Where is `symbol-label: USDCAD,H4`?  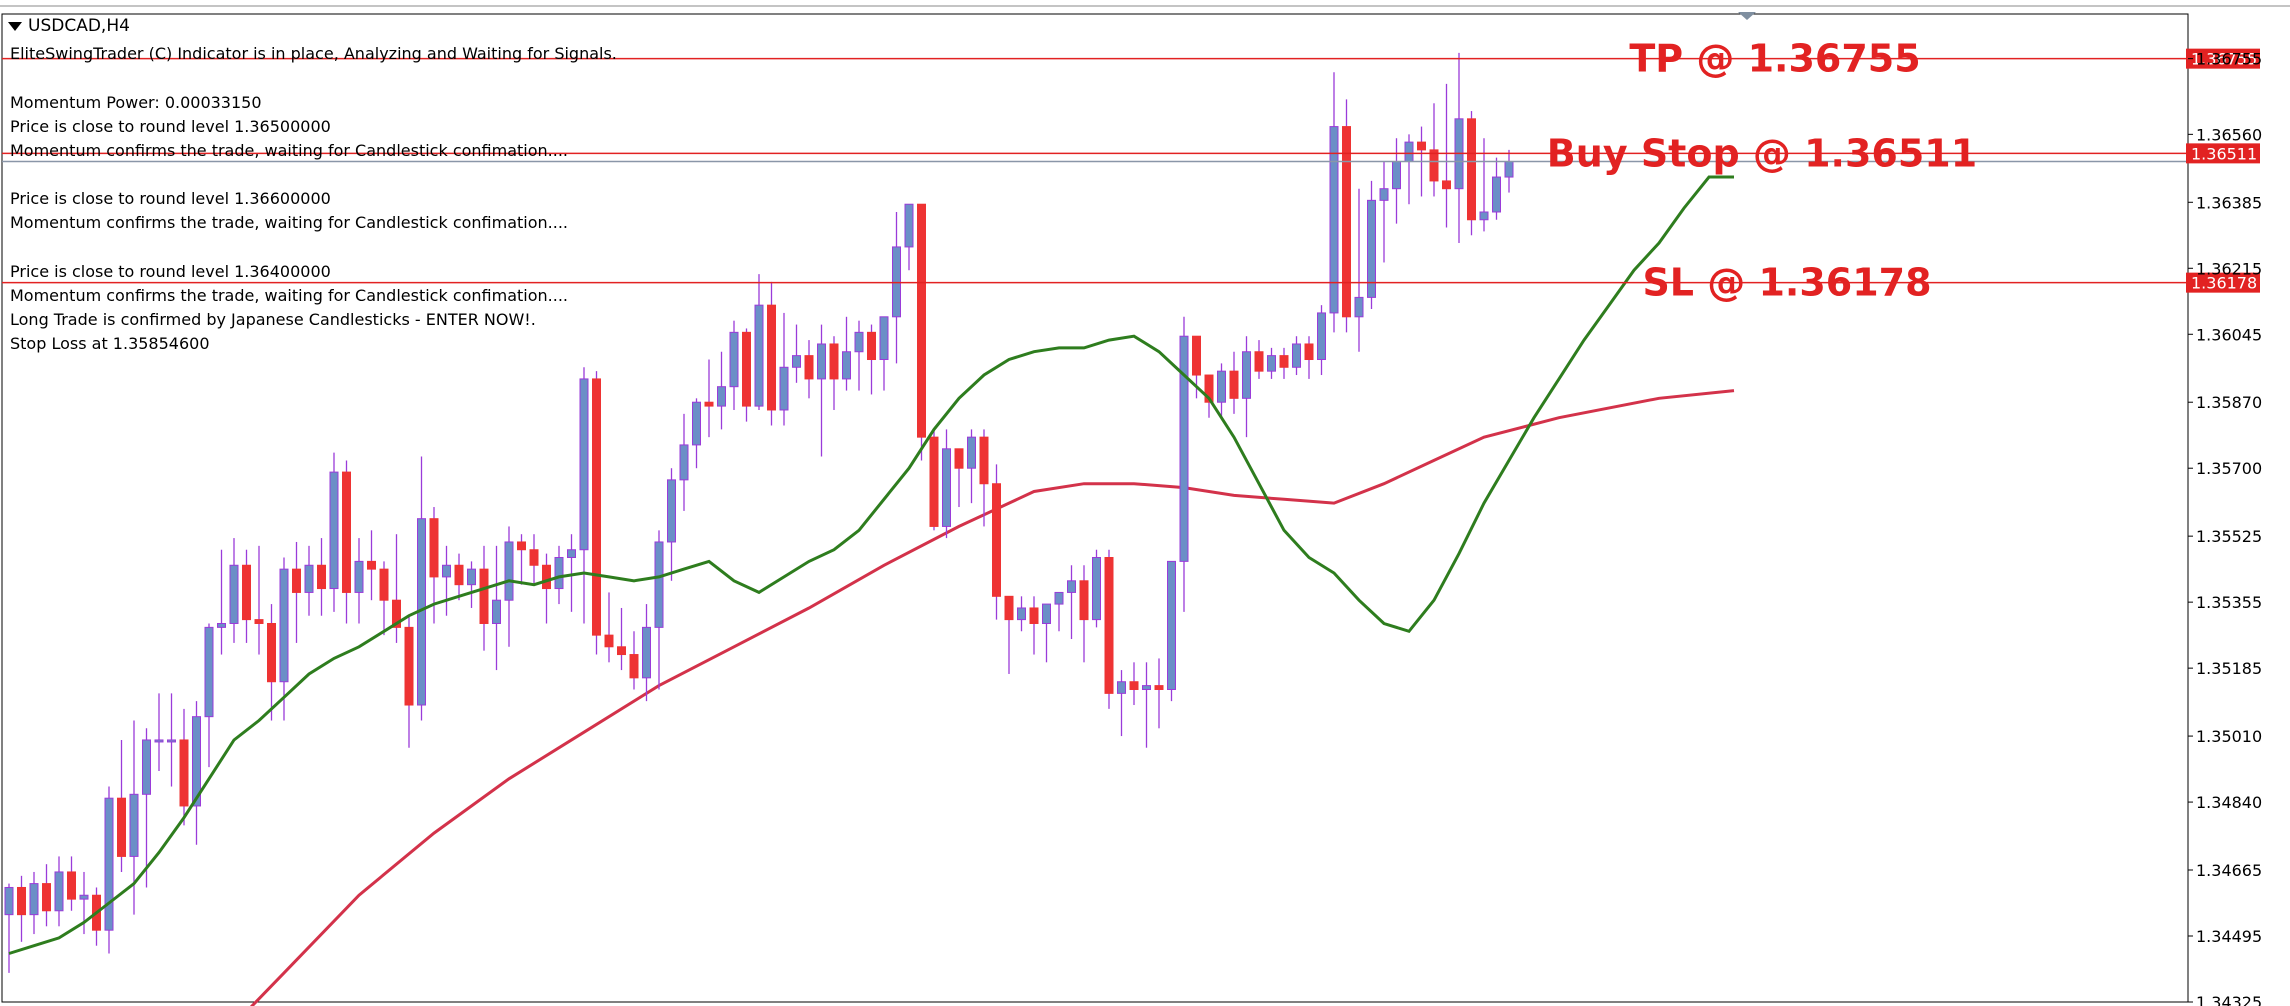 symbol-label: USDCAD,H4 is located at coordinates (79, 26).